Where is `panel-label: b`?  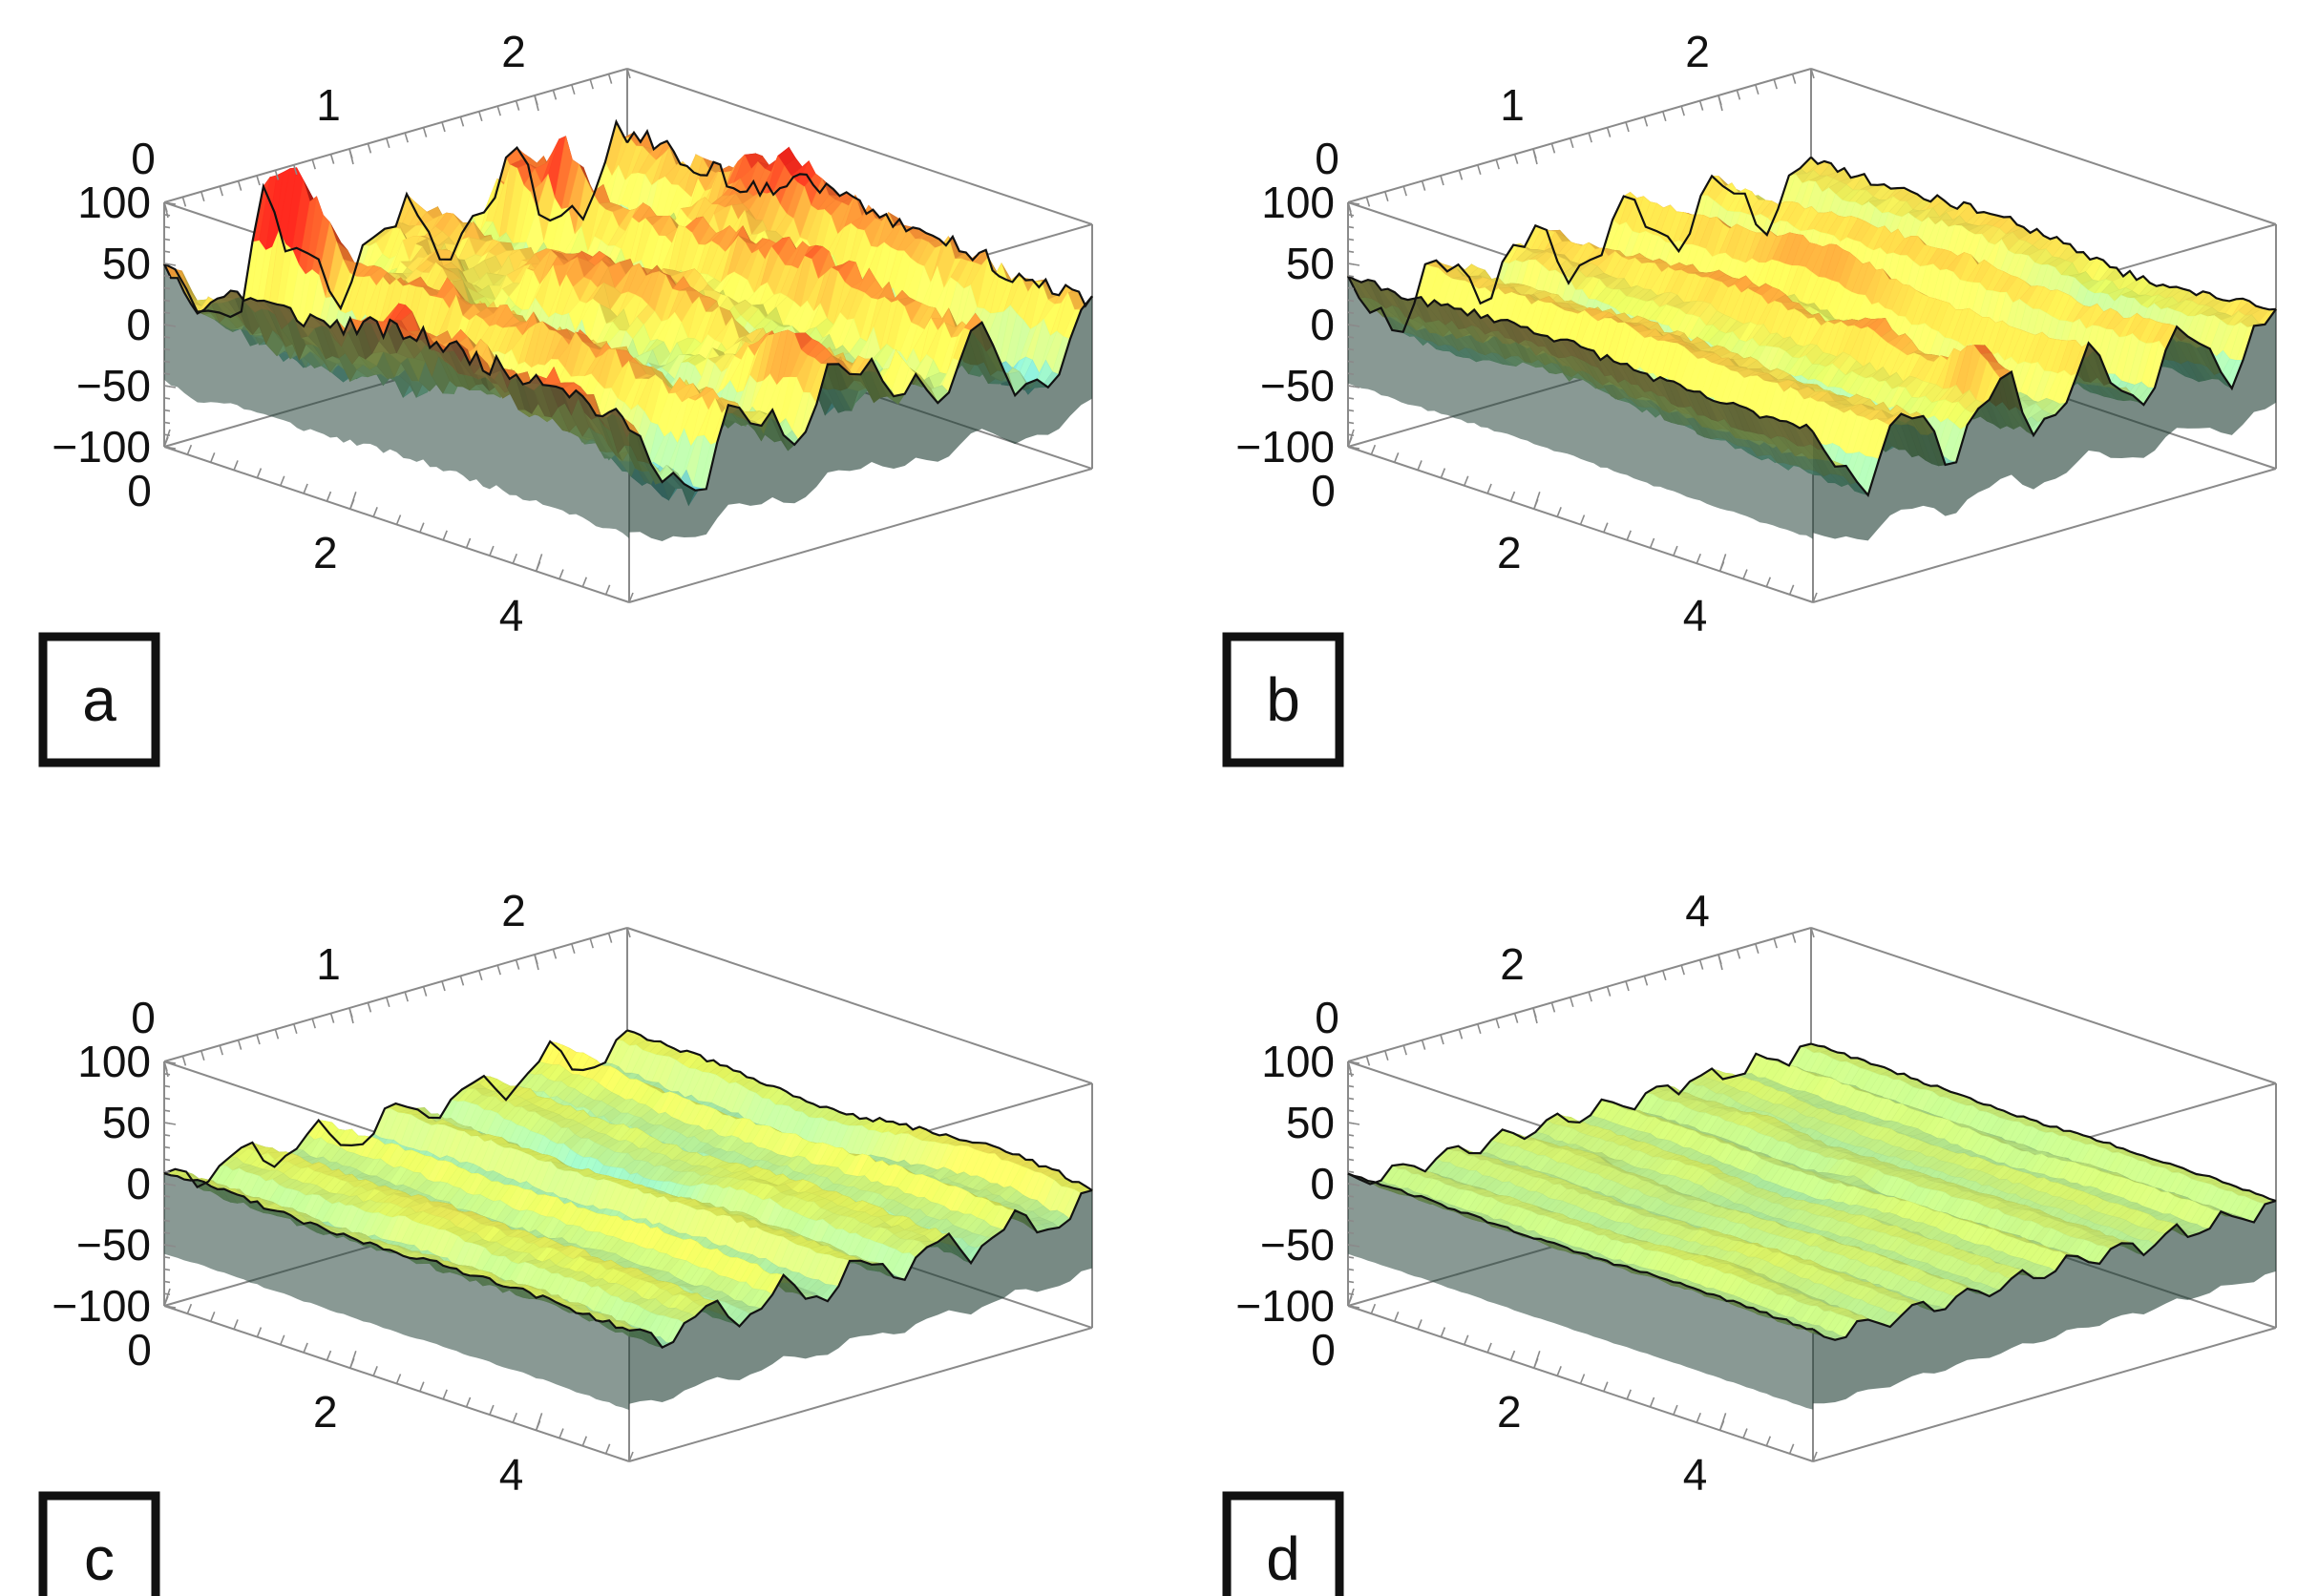 panel-label: b is located at coordinates (1283, 700).